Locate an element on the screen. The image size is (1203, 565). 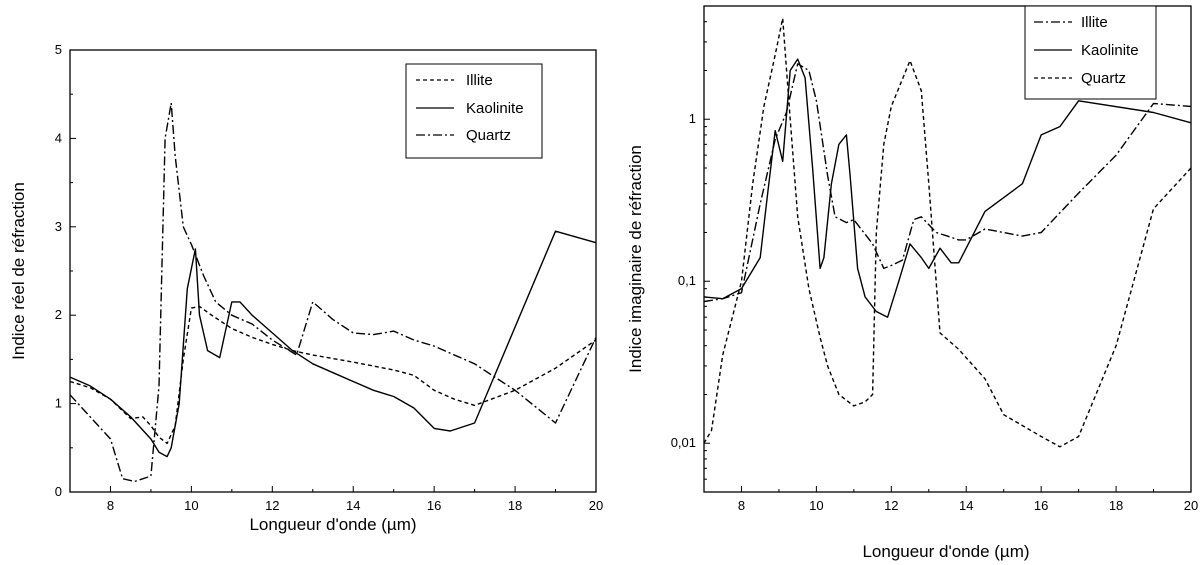
y-tick-label: 2 is located at coordinates (58, 314).